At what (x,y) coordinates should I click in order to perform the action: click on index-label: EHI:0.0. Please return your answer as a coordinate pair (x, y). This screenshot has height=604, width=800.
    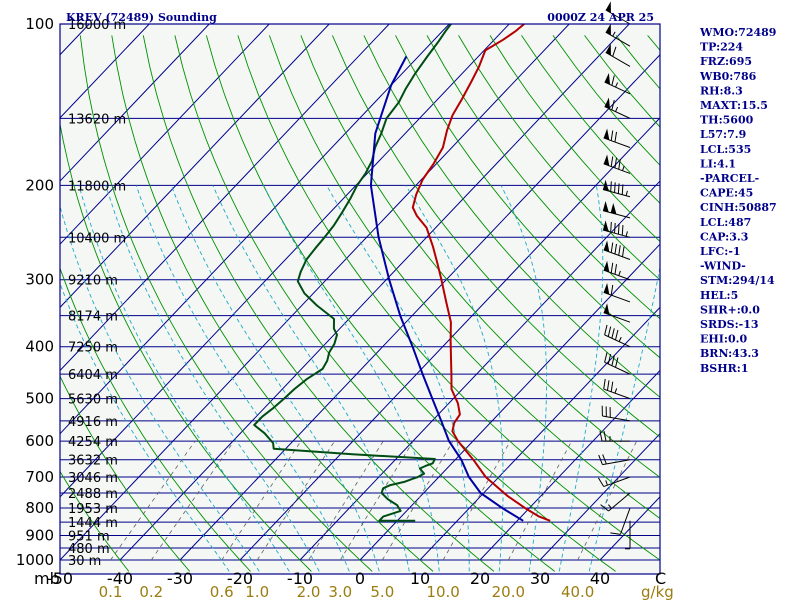
    Looking at the image, I should click on (723, 339).